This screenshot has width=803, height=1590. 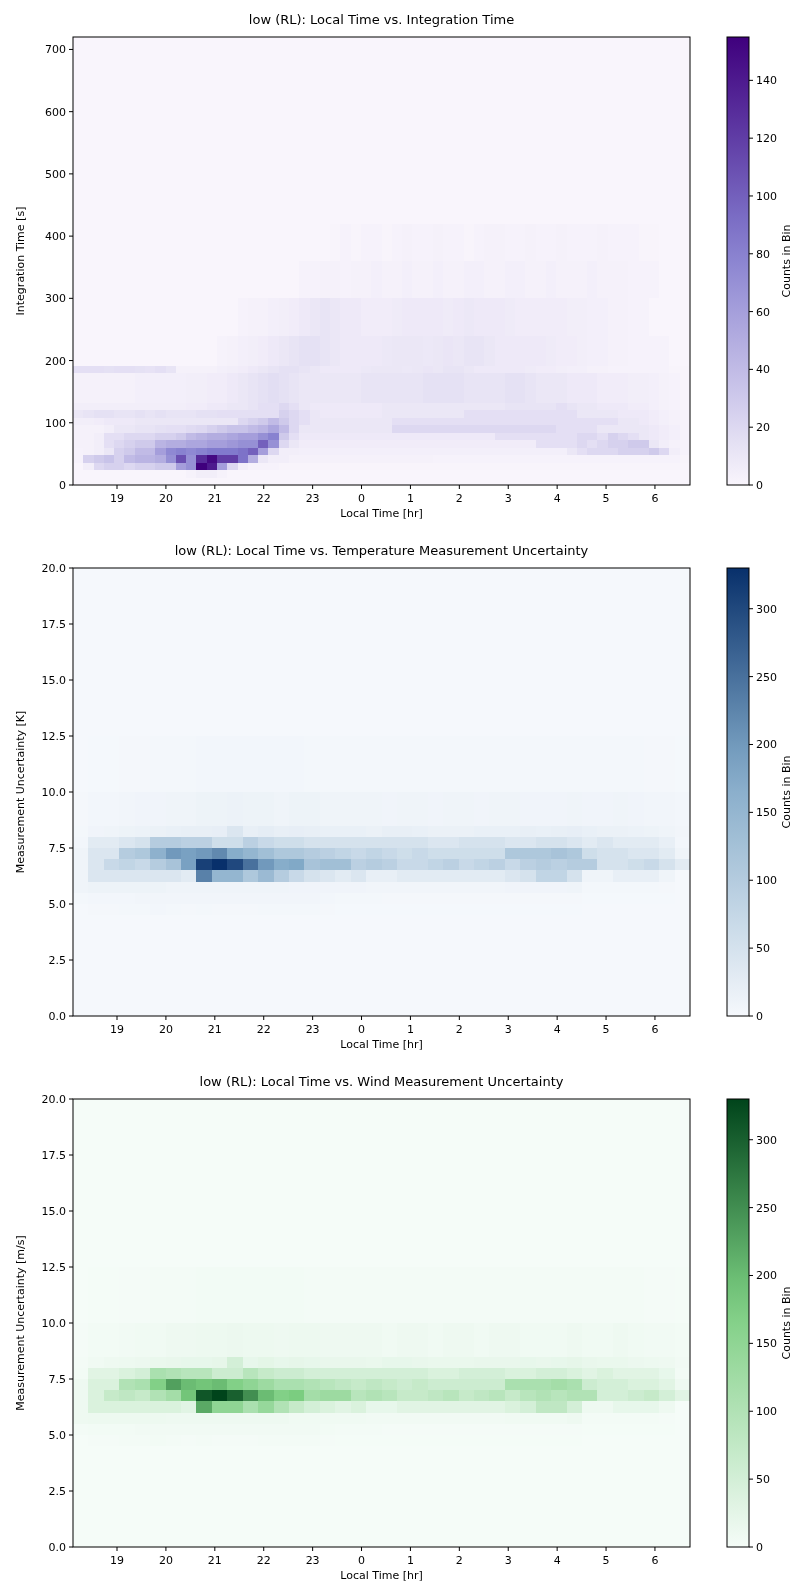 What do you see at coordinates (763, 312) in the screenshot?
I see `color-bar-label: 60` at bounding box center [763, 312].